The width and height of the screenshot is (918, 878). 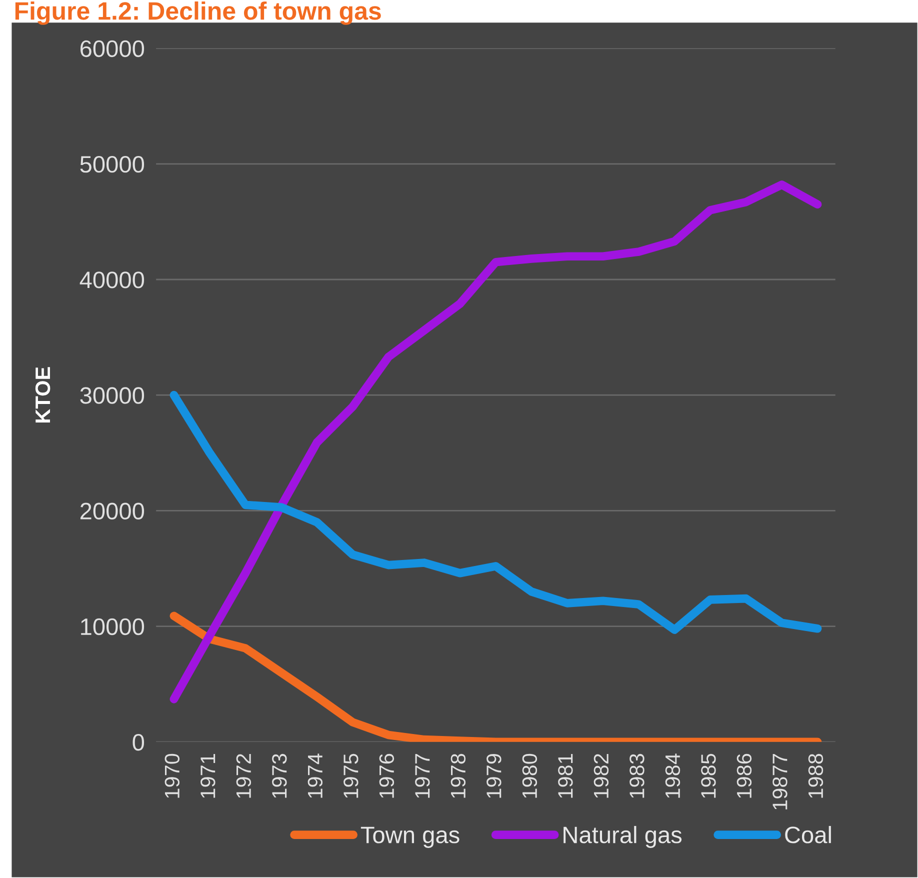 What do you see at coordinates (315, 776) in the screenshot?
I see `x-tick-label: 1974` at bounding box center [315, 776].